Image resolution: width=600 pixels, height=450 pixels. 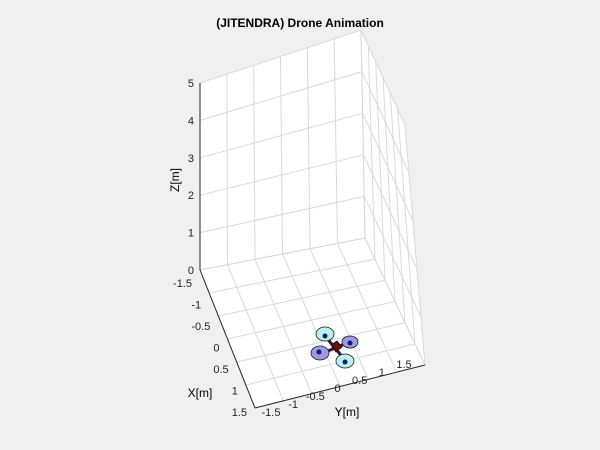 What do you see at coordinates (293, 405) in the screenshot?
I see `y-tick-label: -1` at bounding box center [293, 405].